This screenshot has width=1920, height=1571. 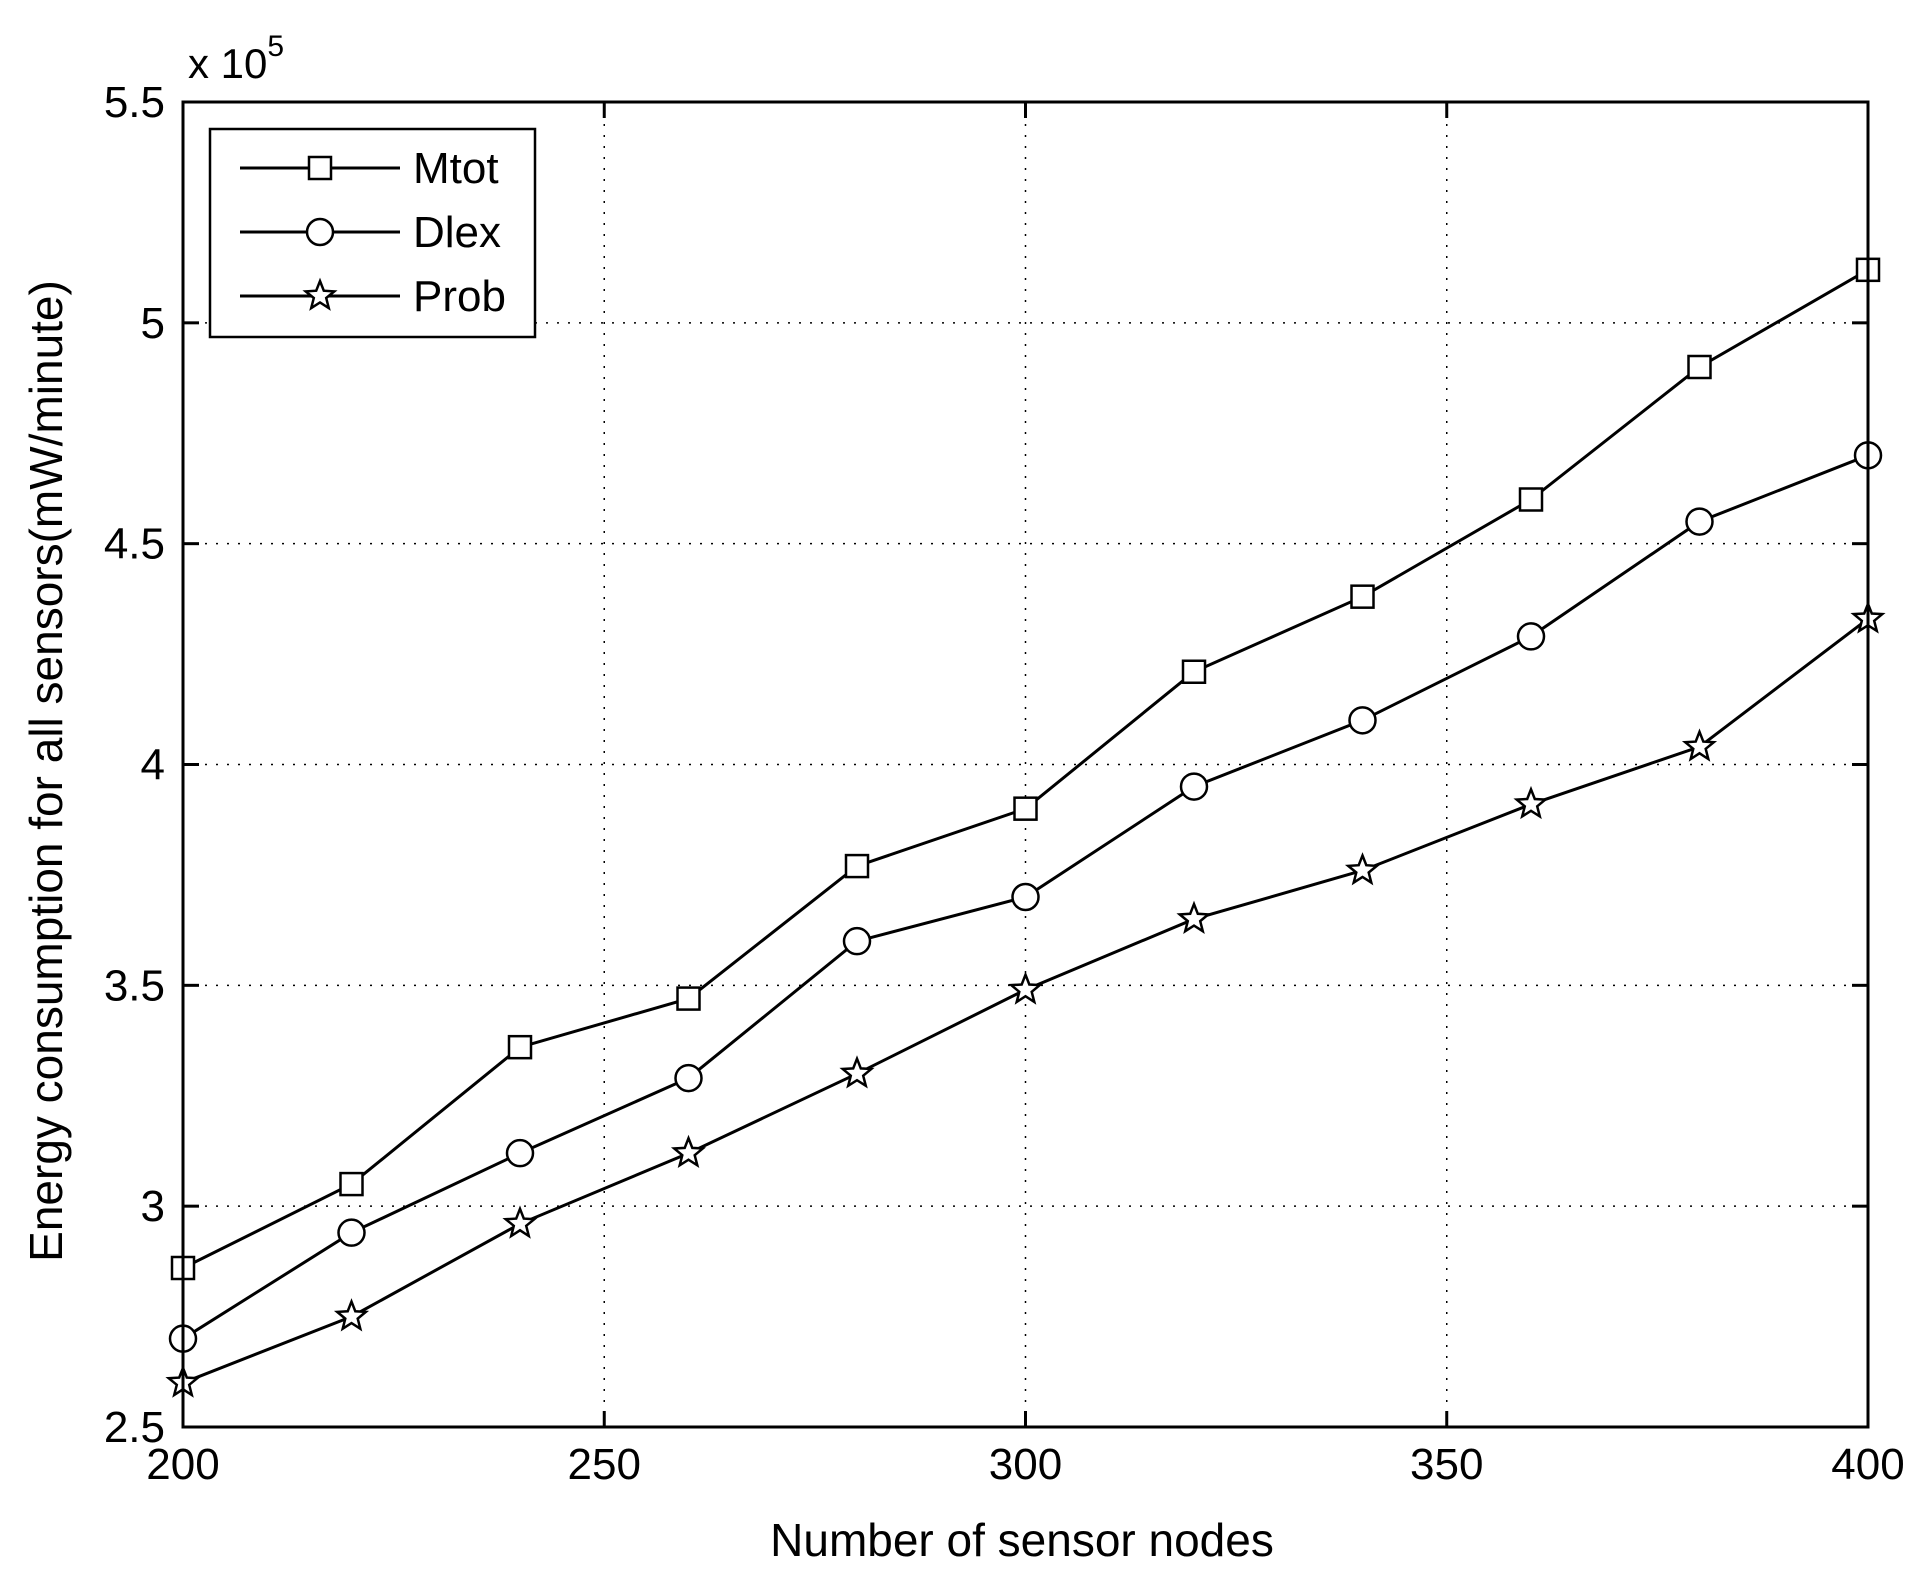 I want to click on y-tick-label: 4.5, so click(x=134, y=544).